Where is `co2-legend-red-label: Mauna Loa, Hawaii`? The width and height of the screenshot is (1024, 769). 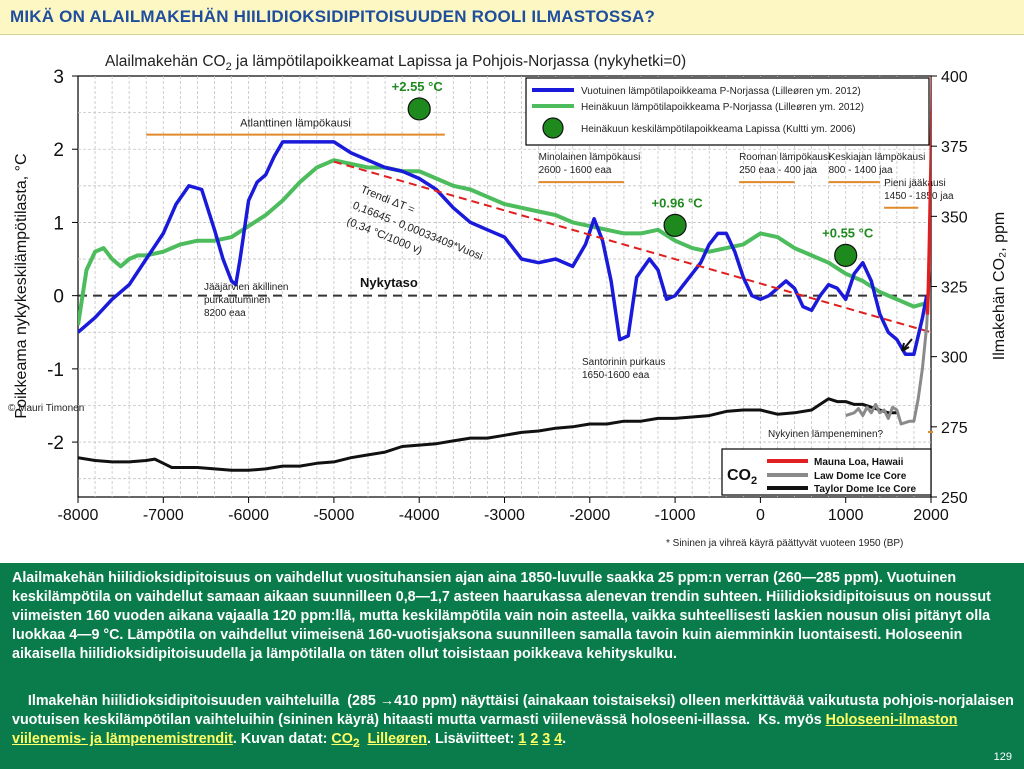 co2-legend-red-label: Mauna Loa, Hawaii is located at coordinates (859, 462).